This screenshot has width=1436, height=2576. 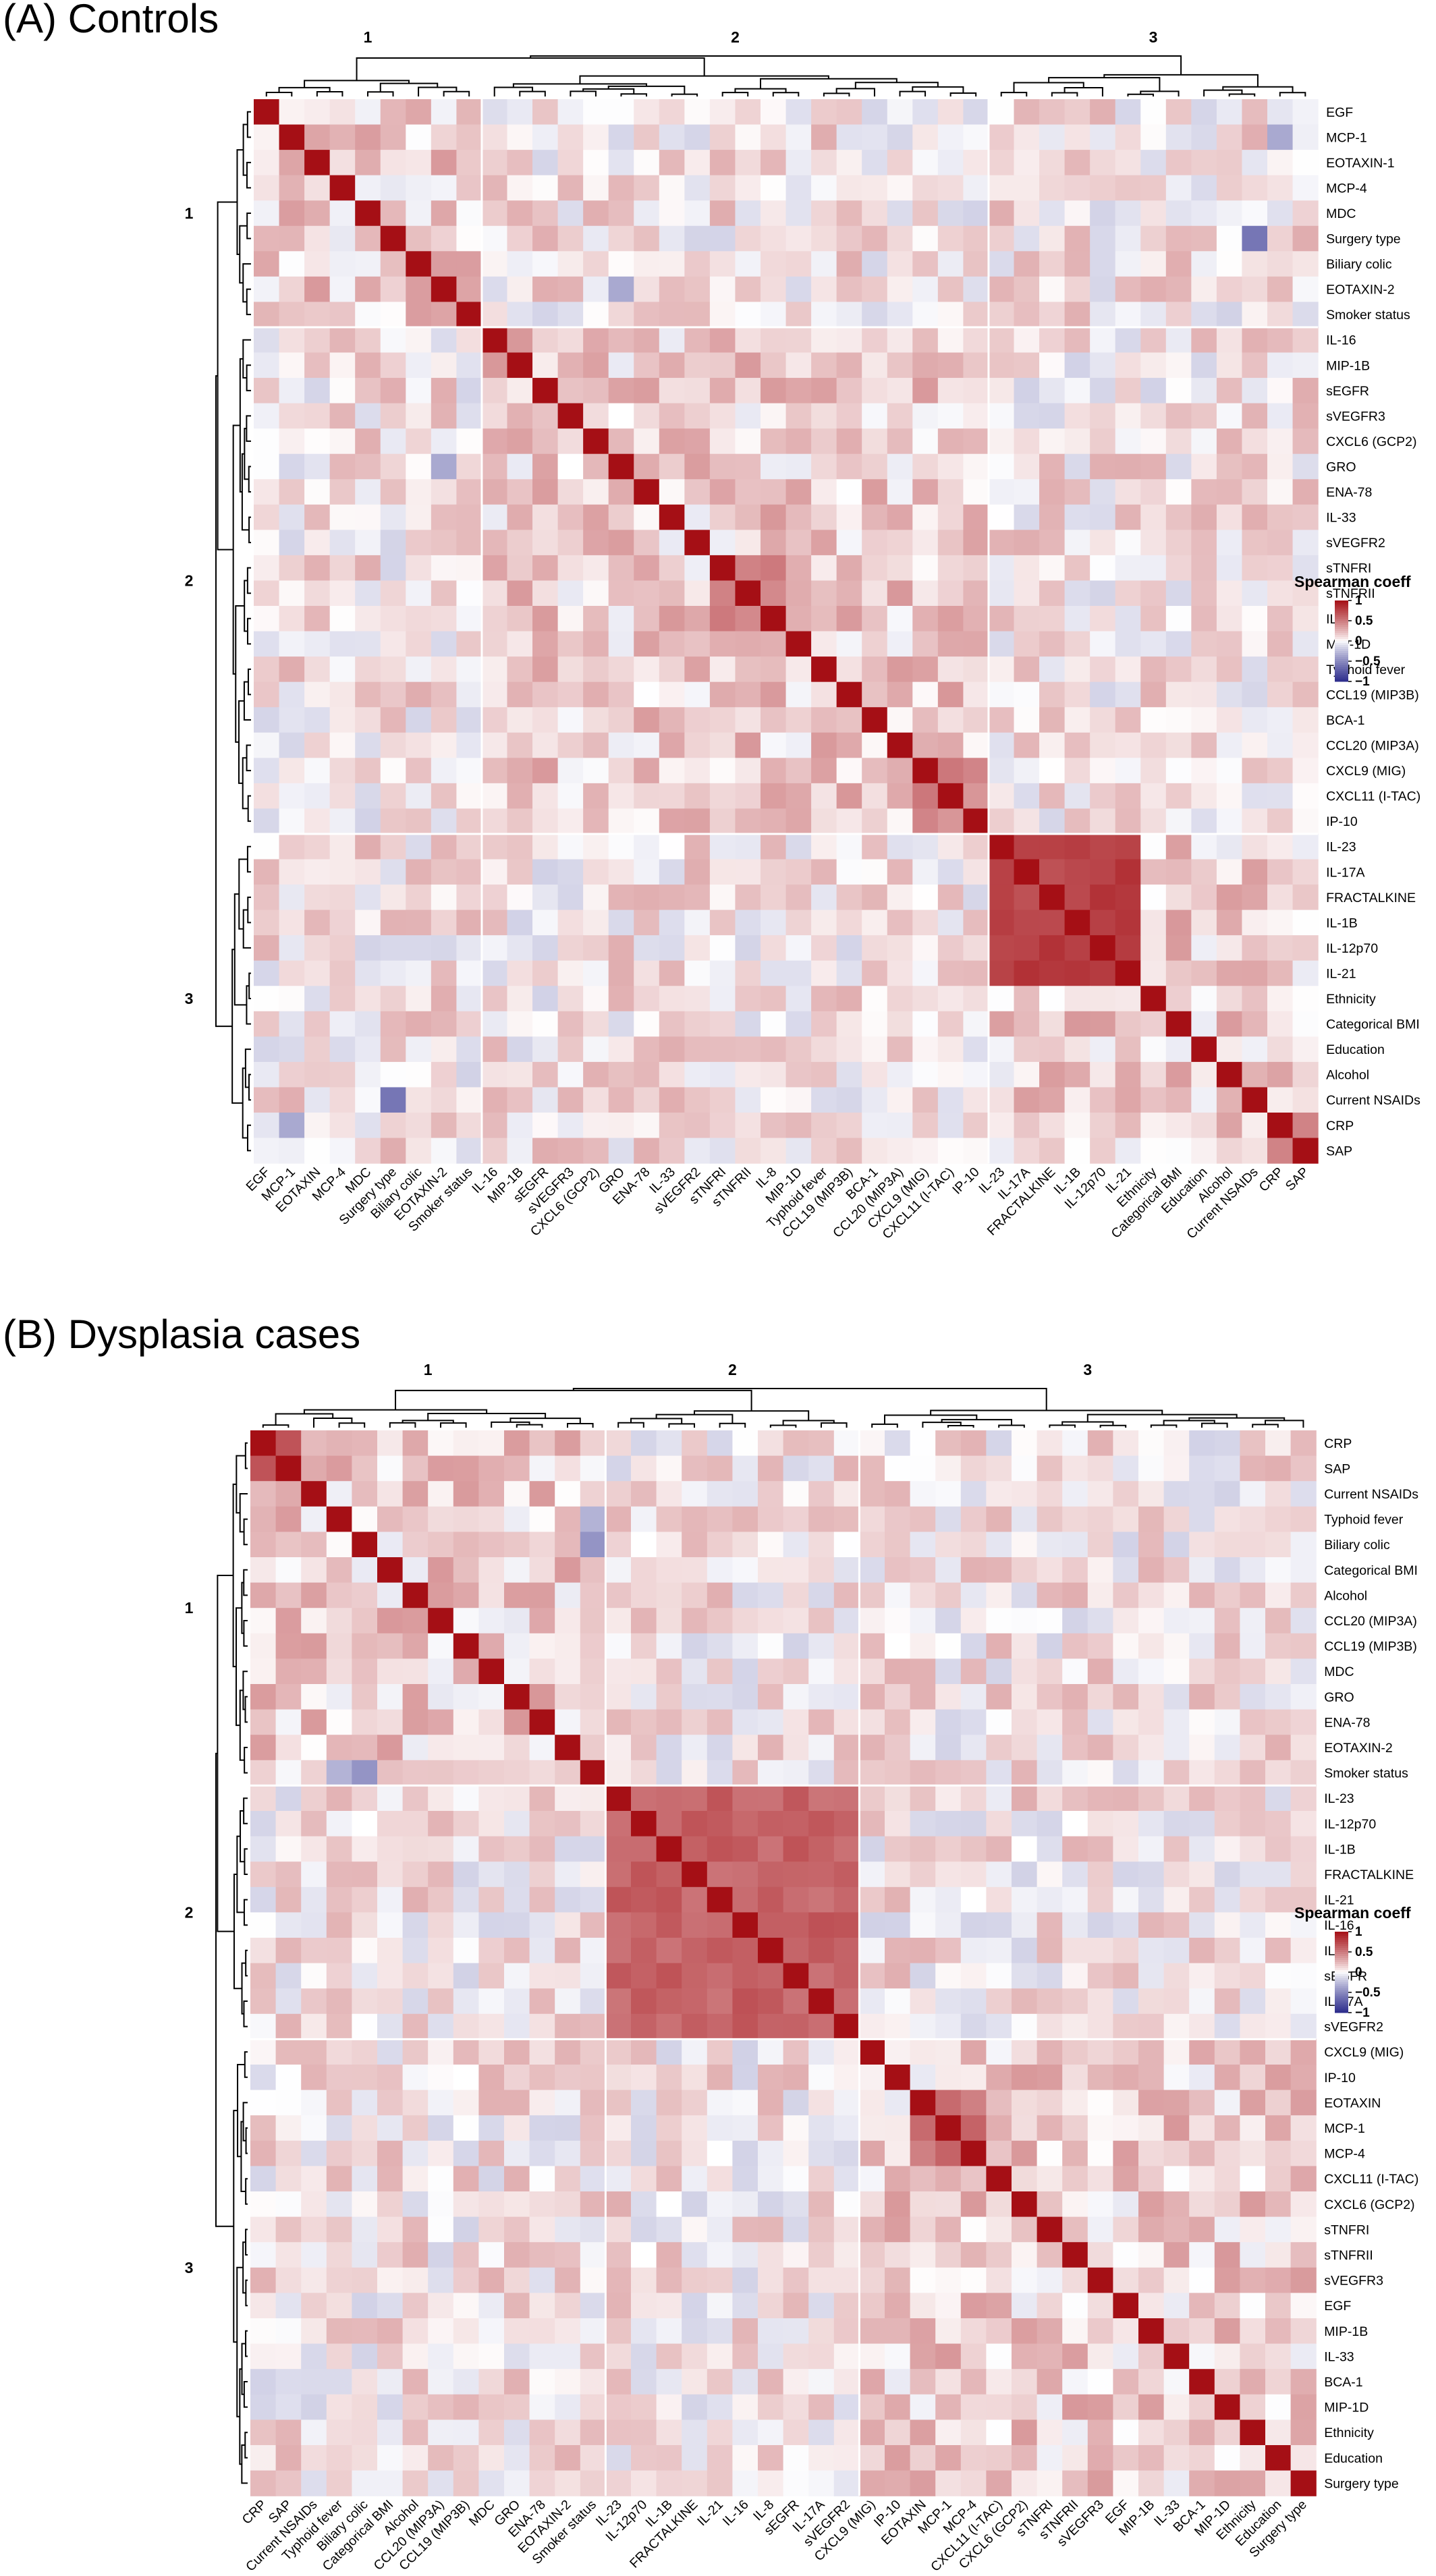 What do you see at coordinates (1341, 2001) in the screenshot?
I see `legend-color-step` at bounding box center [1341, 2001].